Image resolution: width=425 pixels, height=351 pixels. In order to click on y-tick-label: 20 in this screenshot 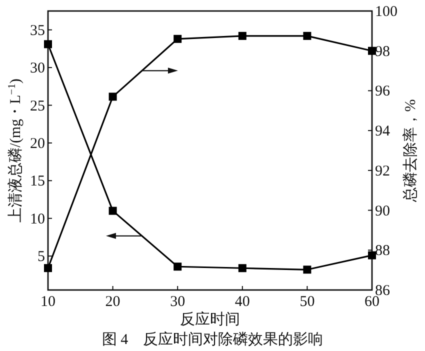, I will do `click(37, 144)`.